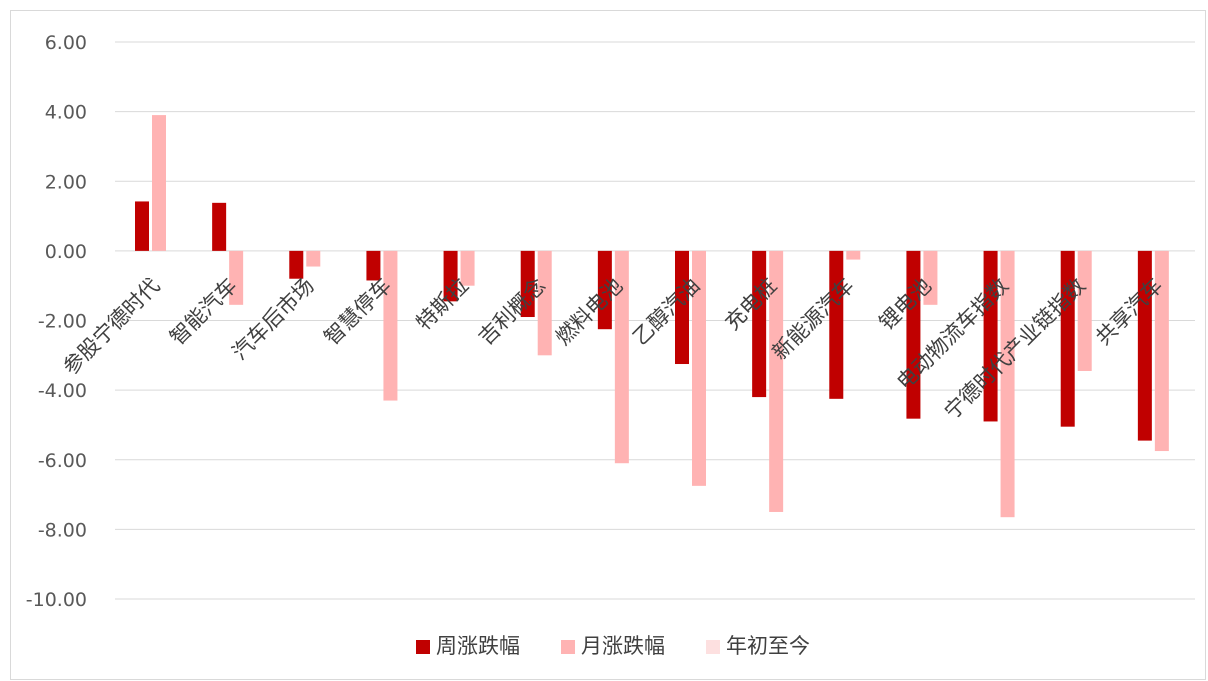  What do you see at coordinates (62, 530) in the screenshot?
I see `y-tick-label: -8.00` at bounding box center [62, 530].